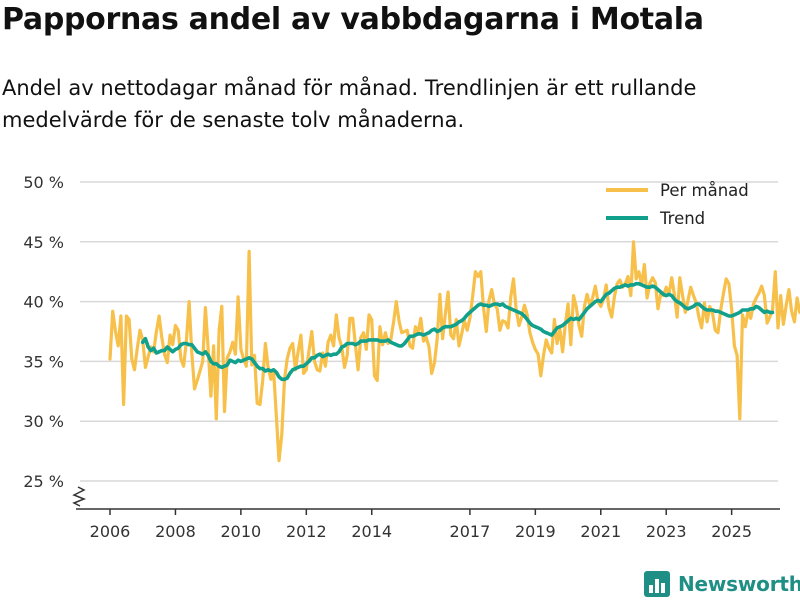 The image size is (800, 600). Describe the element at coordinates (731, 531) in the screenshot. I see `x-tick-label: 2025` at that location.